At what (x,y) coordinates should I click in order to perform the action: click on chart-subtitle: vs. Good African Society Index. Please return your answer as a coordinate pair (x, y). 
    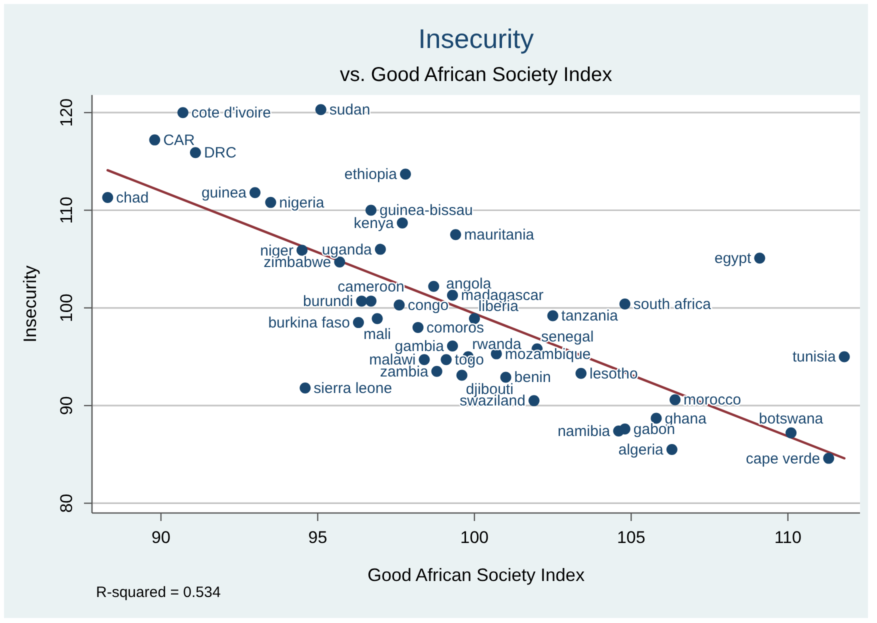
    Looking at the image, I should click on (476, 75).